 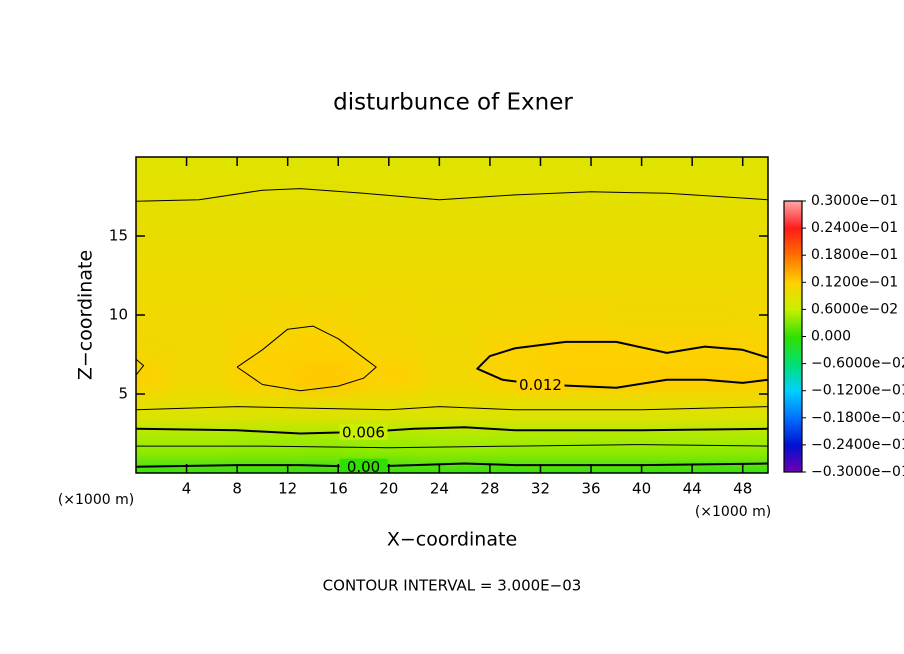 I want to click on x-tick-label: 40, so click(x=641, y=489).